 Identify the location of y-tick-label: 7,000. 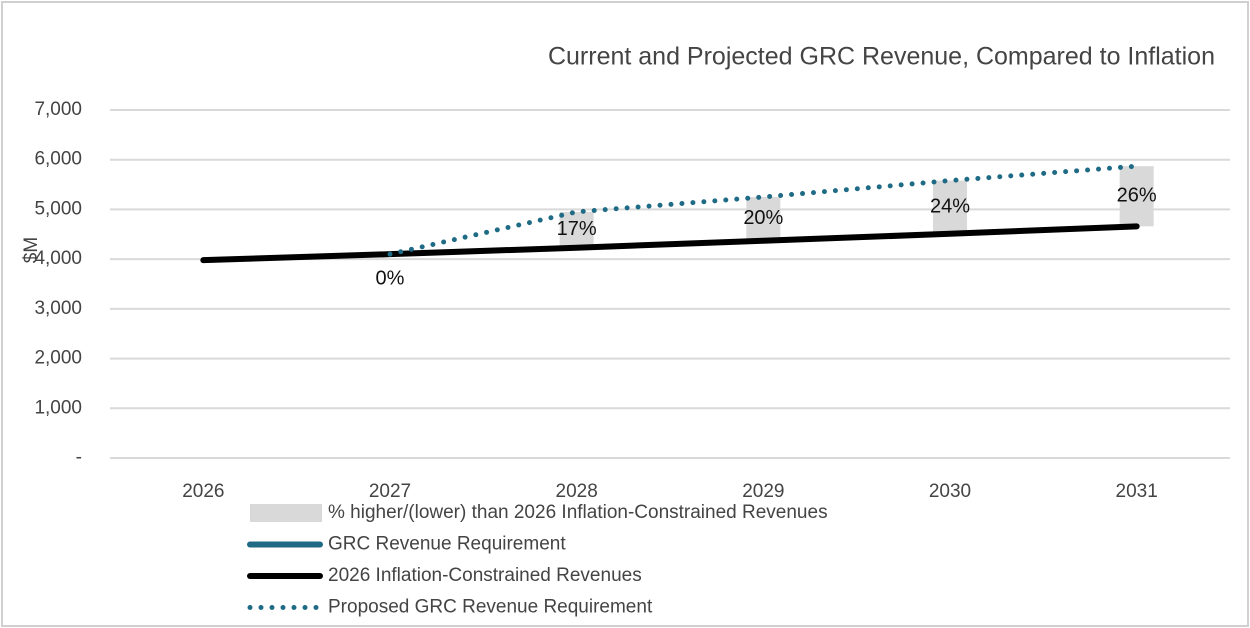
(58, 109).